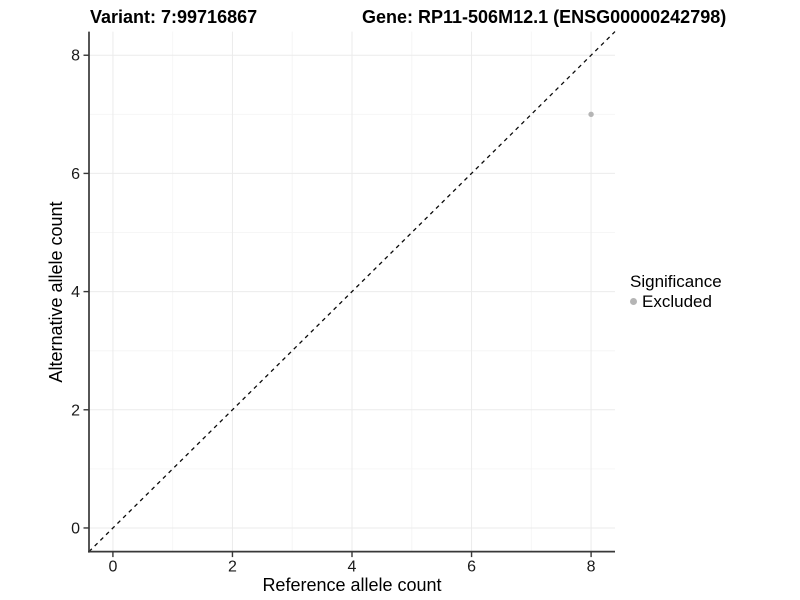 This screenshot has width=800, height=600. I want to click on data-point, so click(591, 114).